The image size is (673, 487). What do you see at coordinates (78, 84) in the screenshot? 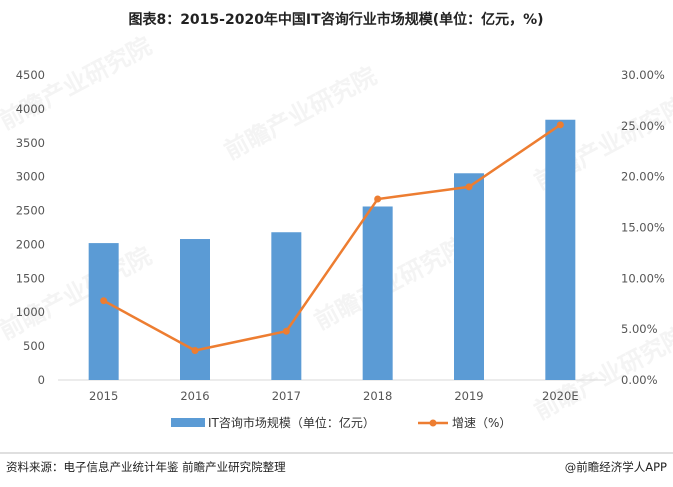
I see `watermark-1: 前瞻产业研究院` at bounding box center [78, 84].